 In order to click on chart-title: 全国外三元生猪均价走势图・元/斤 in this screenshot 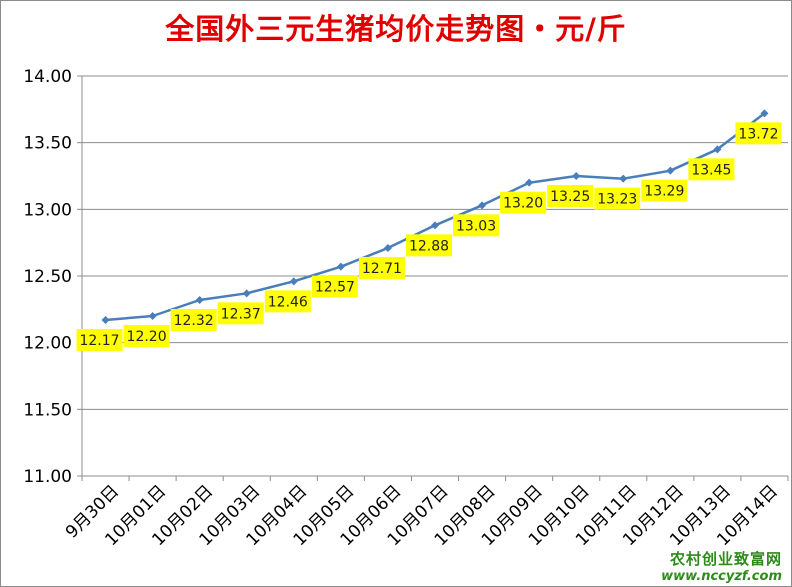, I will do `click(396, 29)`.